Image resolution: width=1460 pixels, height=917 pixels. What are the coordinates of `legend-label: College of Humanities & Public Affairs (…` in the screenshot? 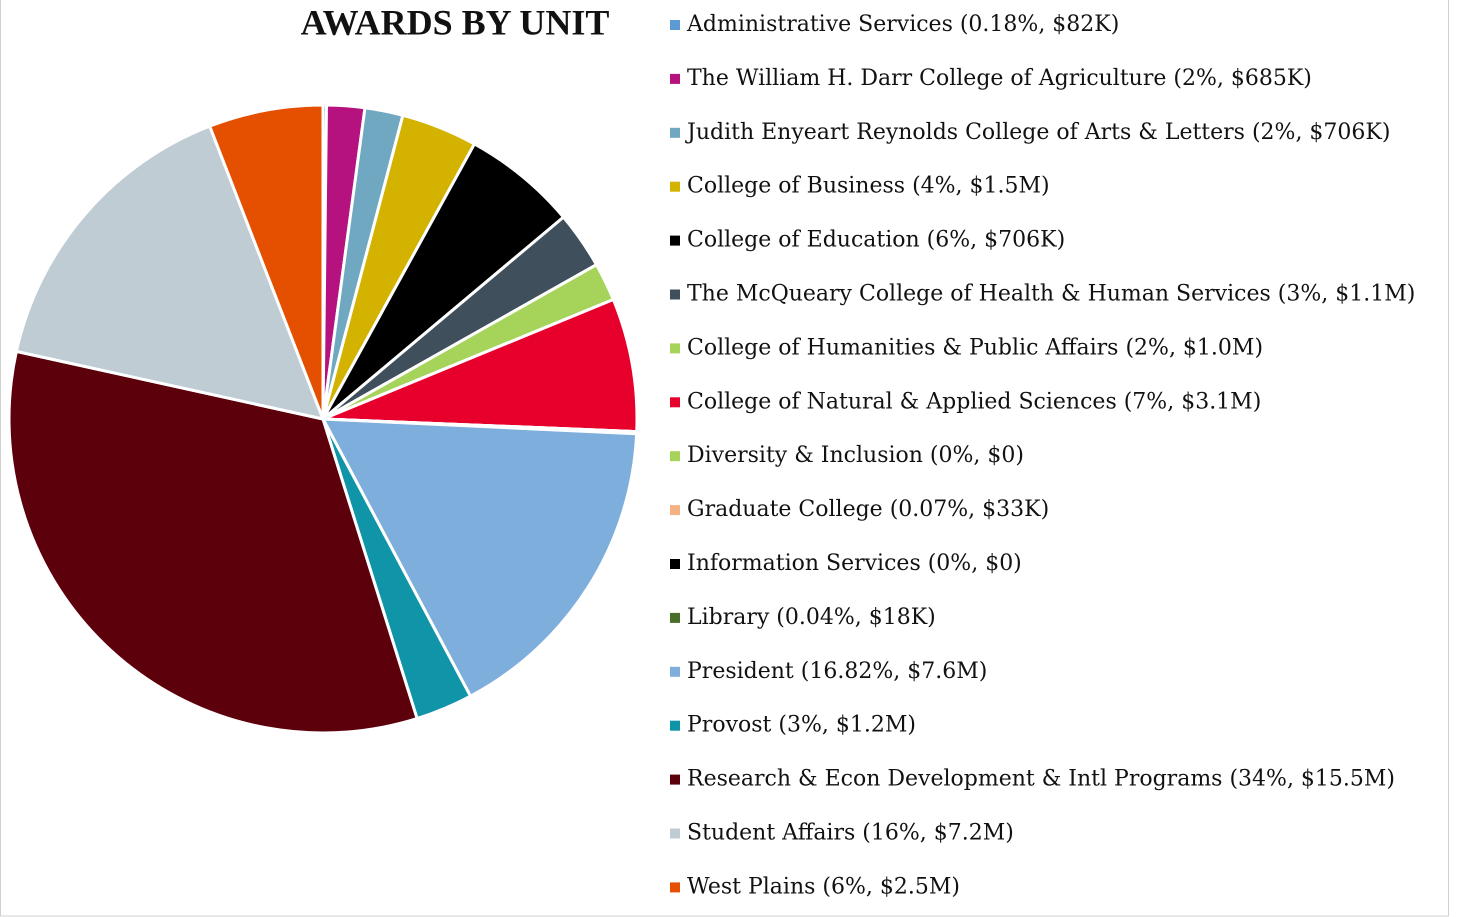 It's located at (975, 347).